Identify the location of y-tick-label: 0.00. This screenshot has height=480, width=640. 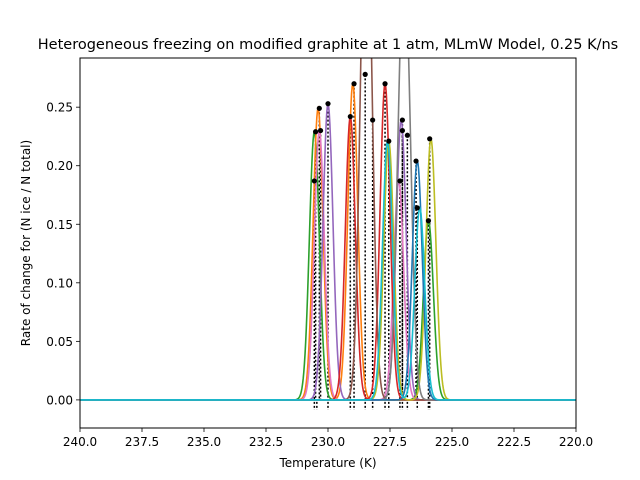
(59, 400).